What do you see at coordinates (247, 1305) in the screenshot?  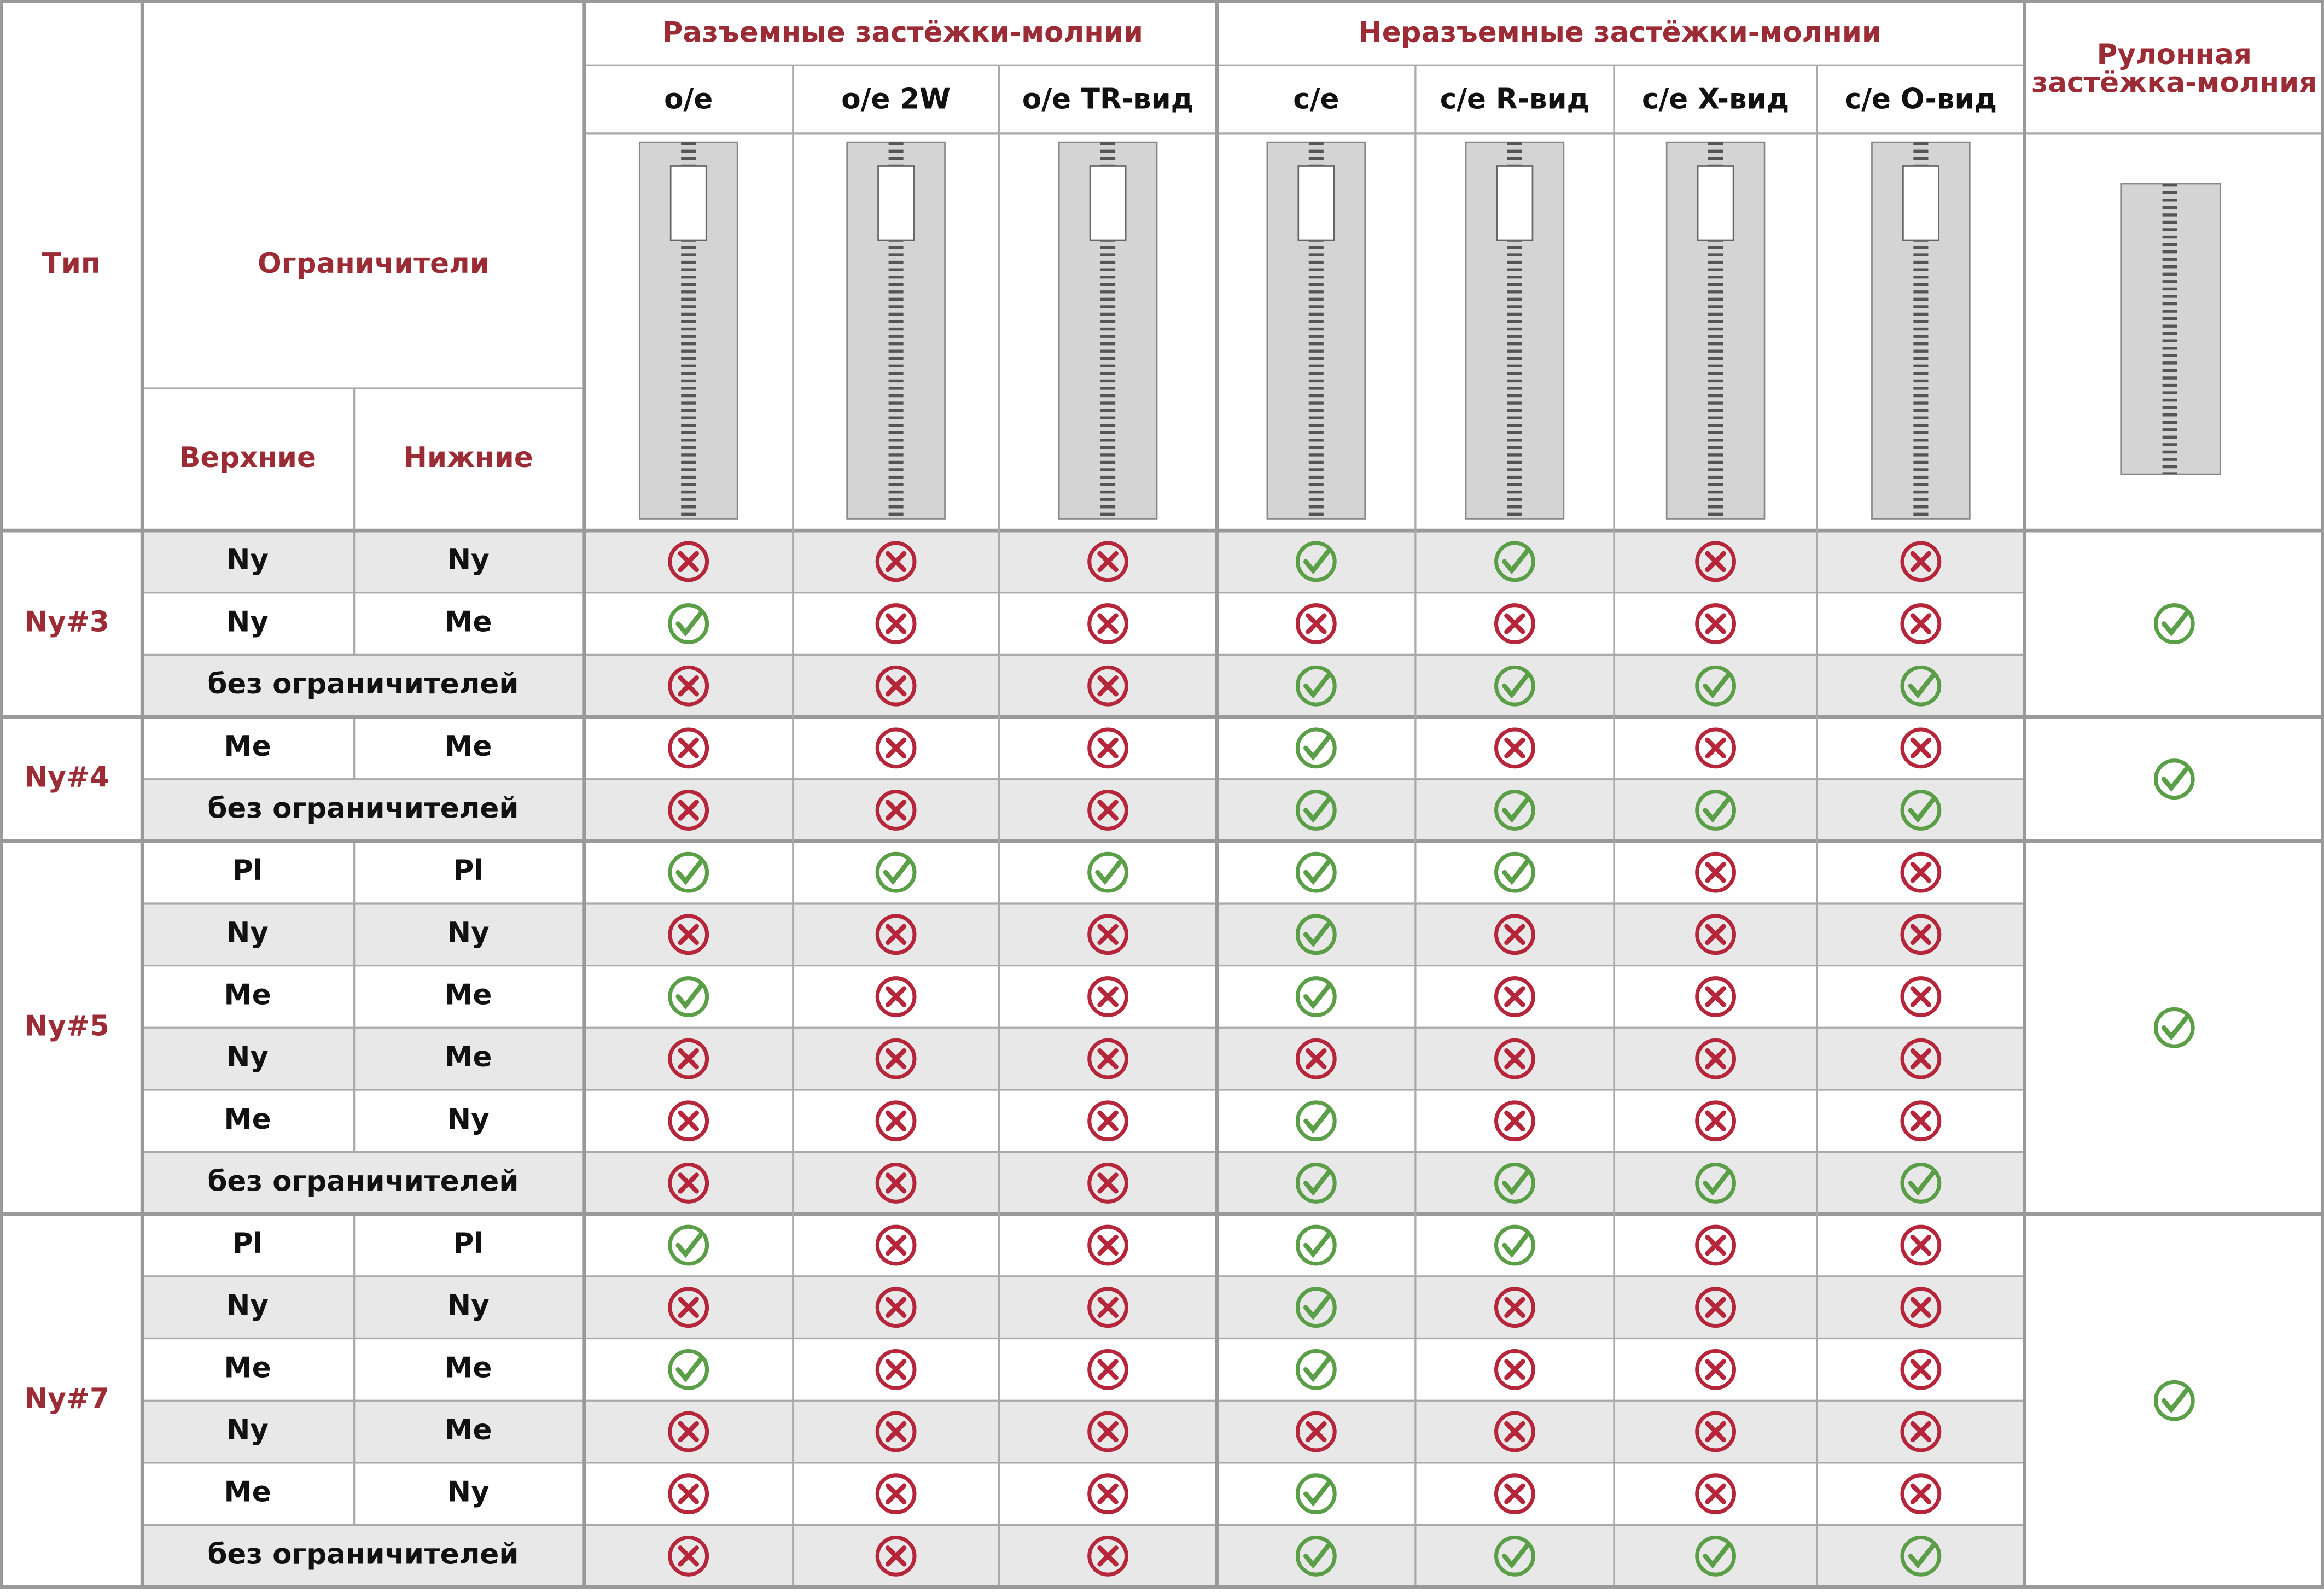 I see `top-limiter: Ny` at bounding box center [247, 1305].